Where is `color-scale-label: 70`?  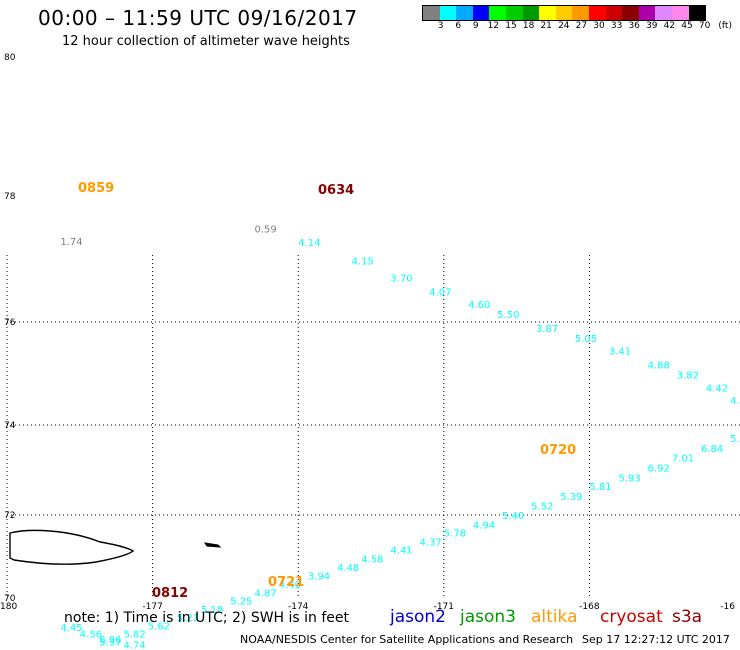
color-scale-label: 70 is located at coordinates (704, 26).